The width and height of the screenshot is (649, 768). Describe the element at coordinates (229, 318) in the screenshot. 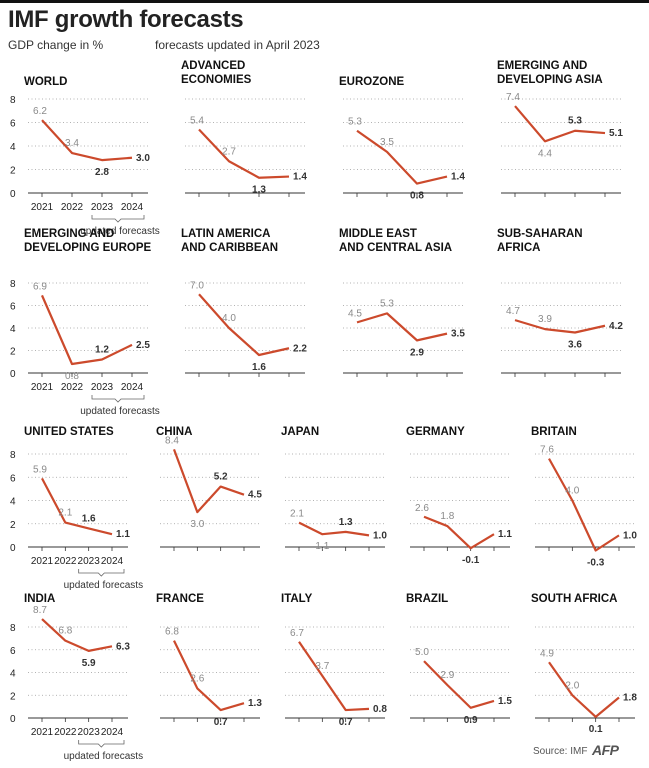

I see `actual-value-label: 4.0` at that location.